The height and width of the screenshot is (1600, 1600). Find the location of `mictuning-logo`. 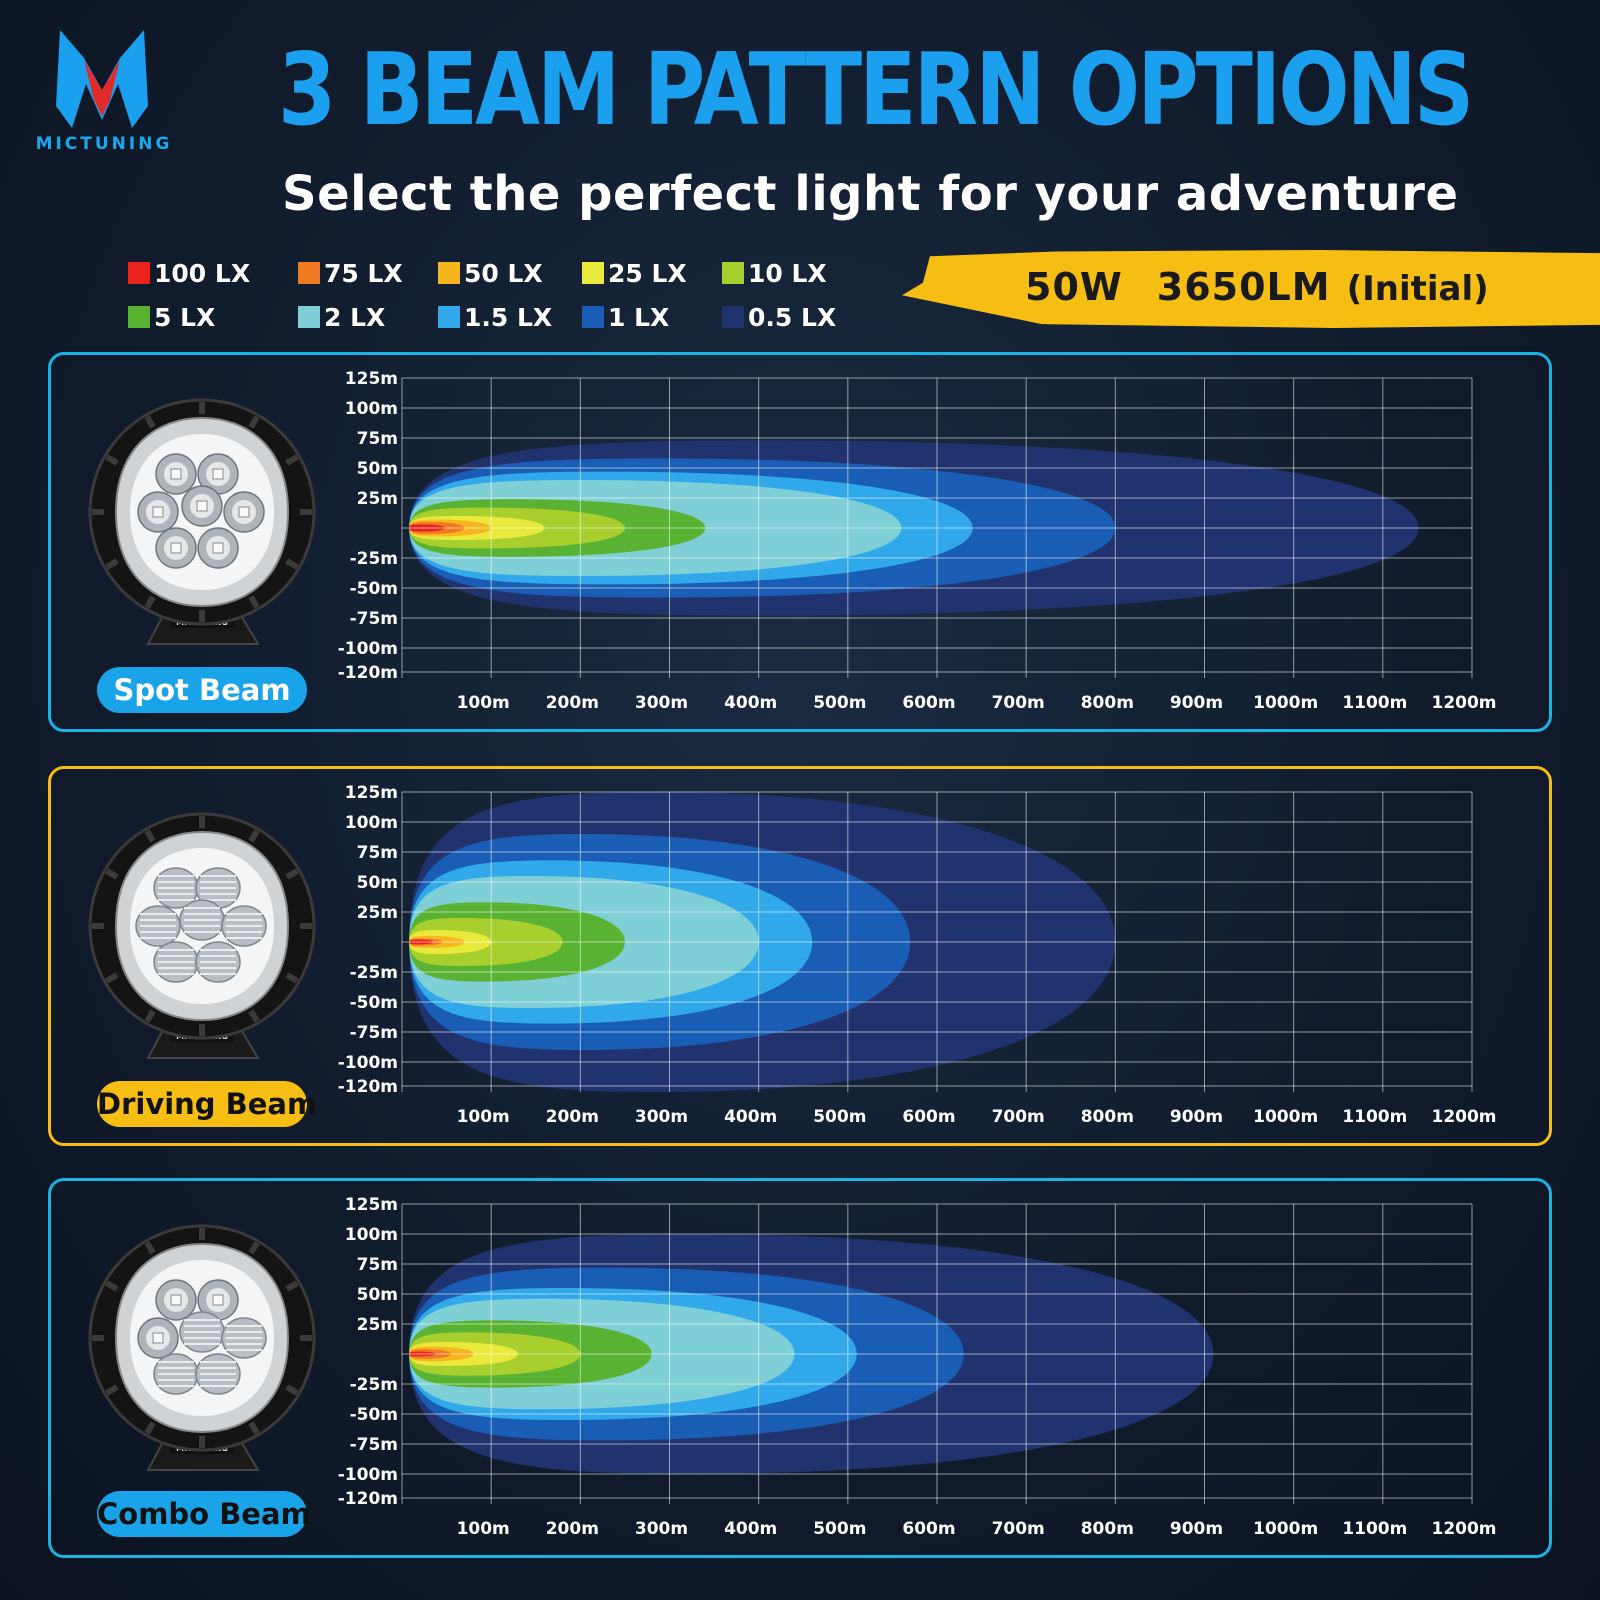

mictuning-logo is located at coordinates (102, 79).